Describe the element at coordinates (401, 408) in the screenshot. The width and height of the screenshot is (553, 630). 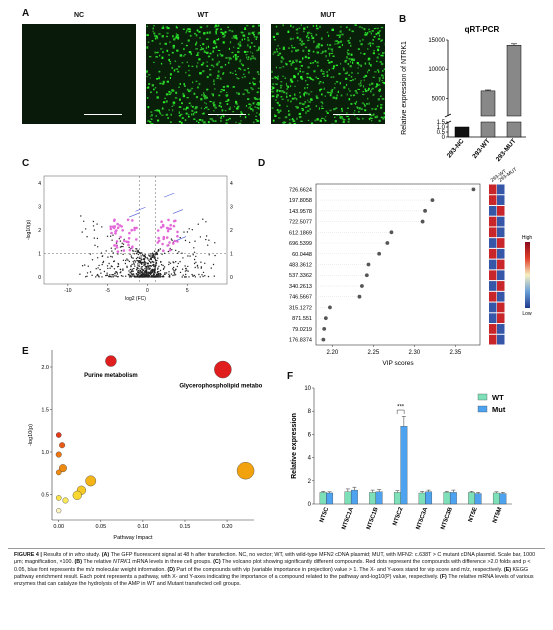
I see `significance-label: ***` at that location.